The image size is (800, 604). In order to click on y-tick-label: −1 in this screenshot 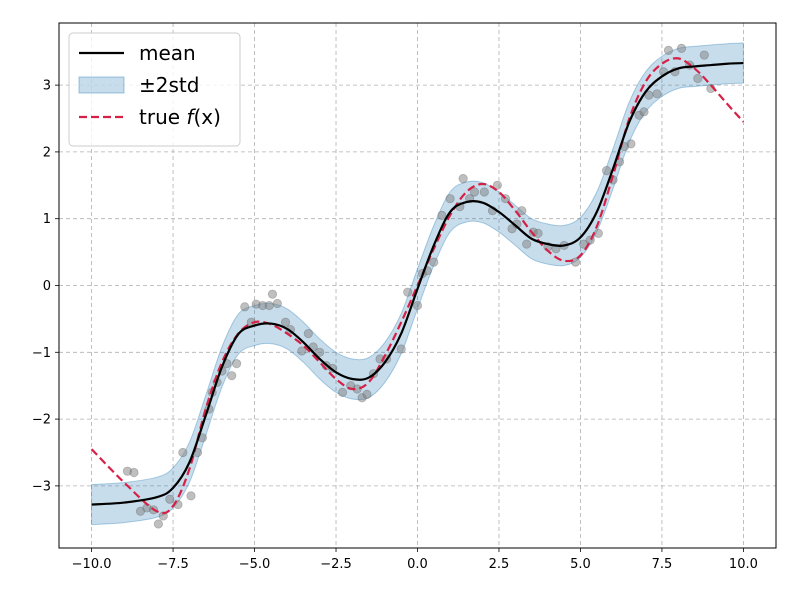, I will do `click(41, 353)`.